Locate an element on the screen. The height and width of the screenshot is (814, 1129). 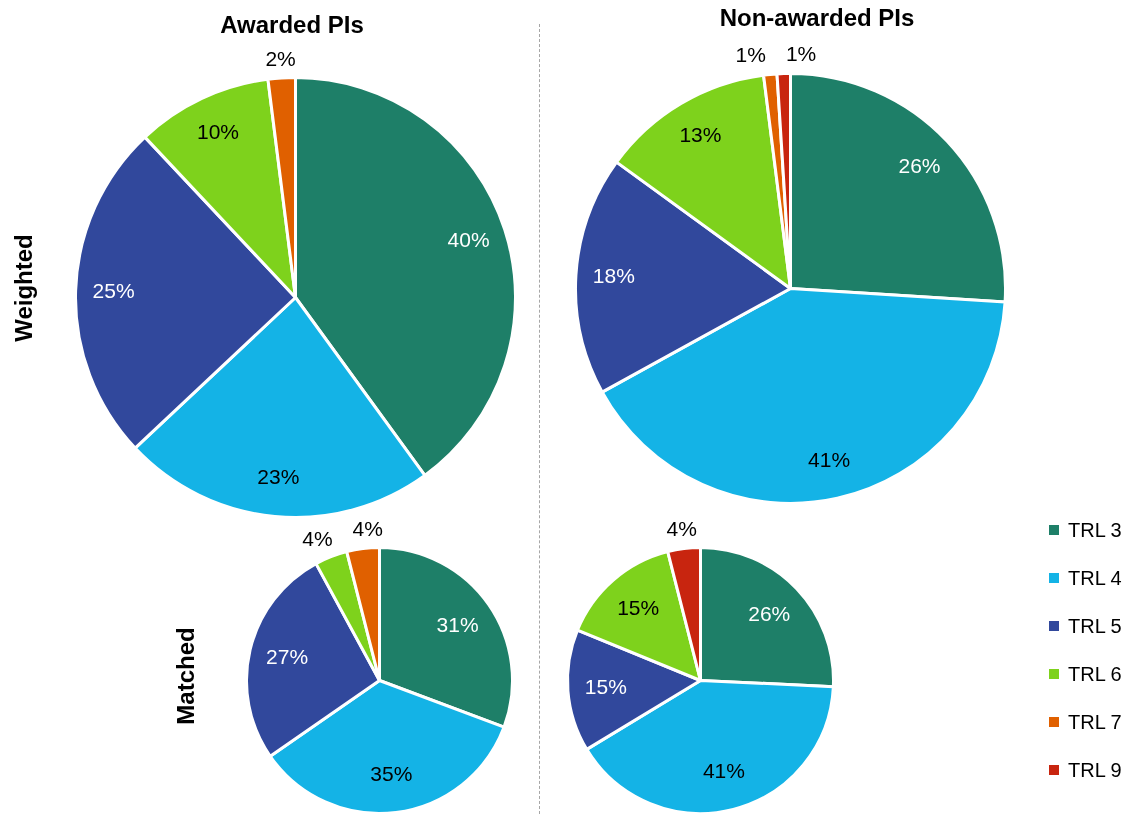
data-label: 13% is located at coordinates (700, 134).